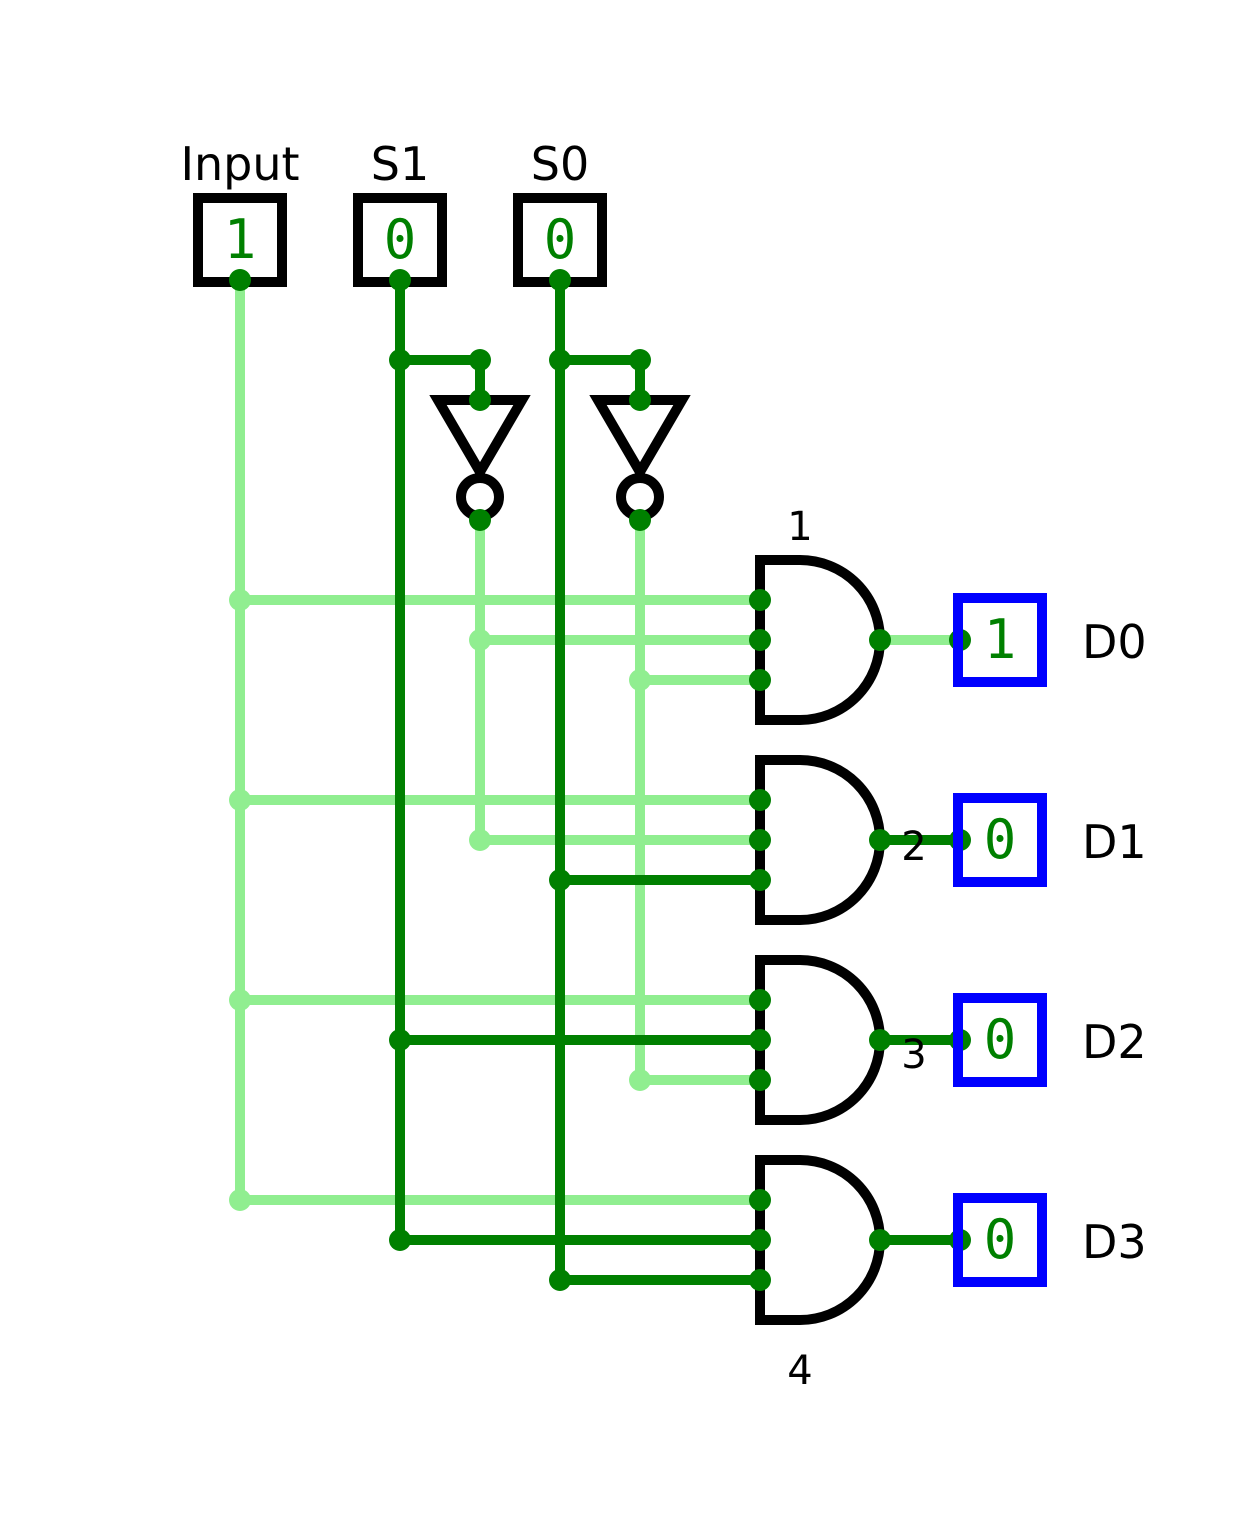 The width and height of the screenshot is (1240, 1520). What do you see at coordinates (400, 164) in the screenshot?
I see `input-label-s1: S1` at bounding box center [400, 164].